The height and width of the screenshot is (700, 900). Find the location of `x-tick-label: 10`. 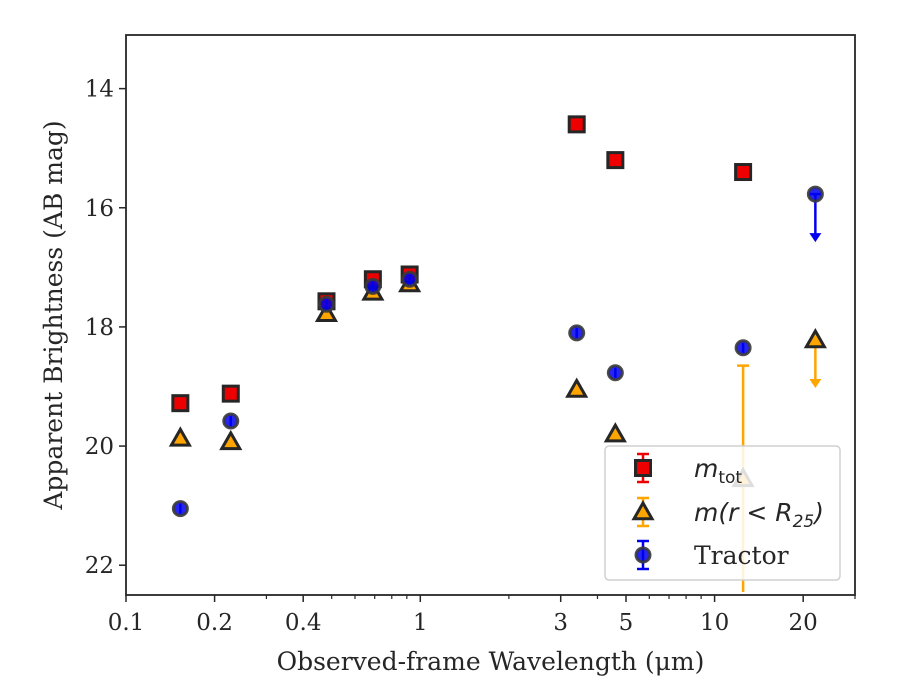

x-tick-label: 10 is located at coordinates (714, 623).